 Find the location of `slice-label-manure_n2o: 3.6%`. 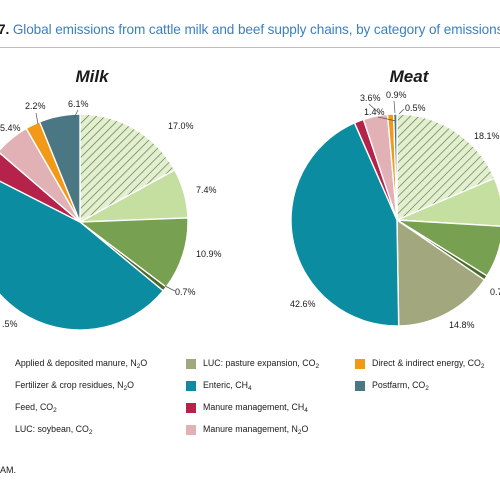

slice-label-manure_n2o: 3.6% is located at coordinates (370, 98).